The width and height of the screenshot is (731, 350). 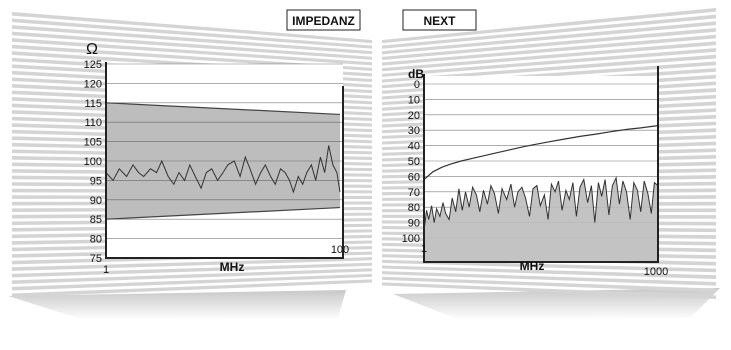 I want to click on right-y-tick-label: 0, so click(x=417, y=85).